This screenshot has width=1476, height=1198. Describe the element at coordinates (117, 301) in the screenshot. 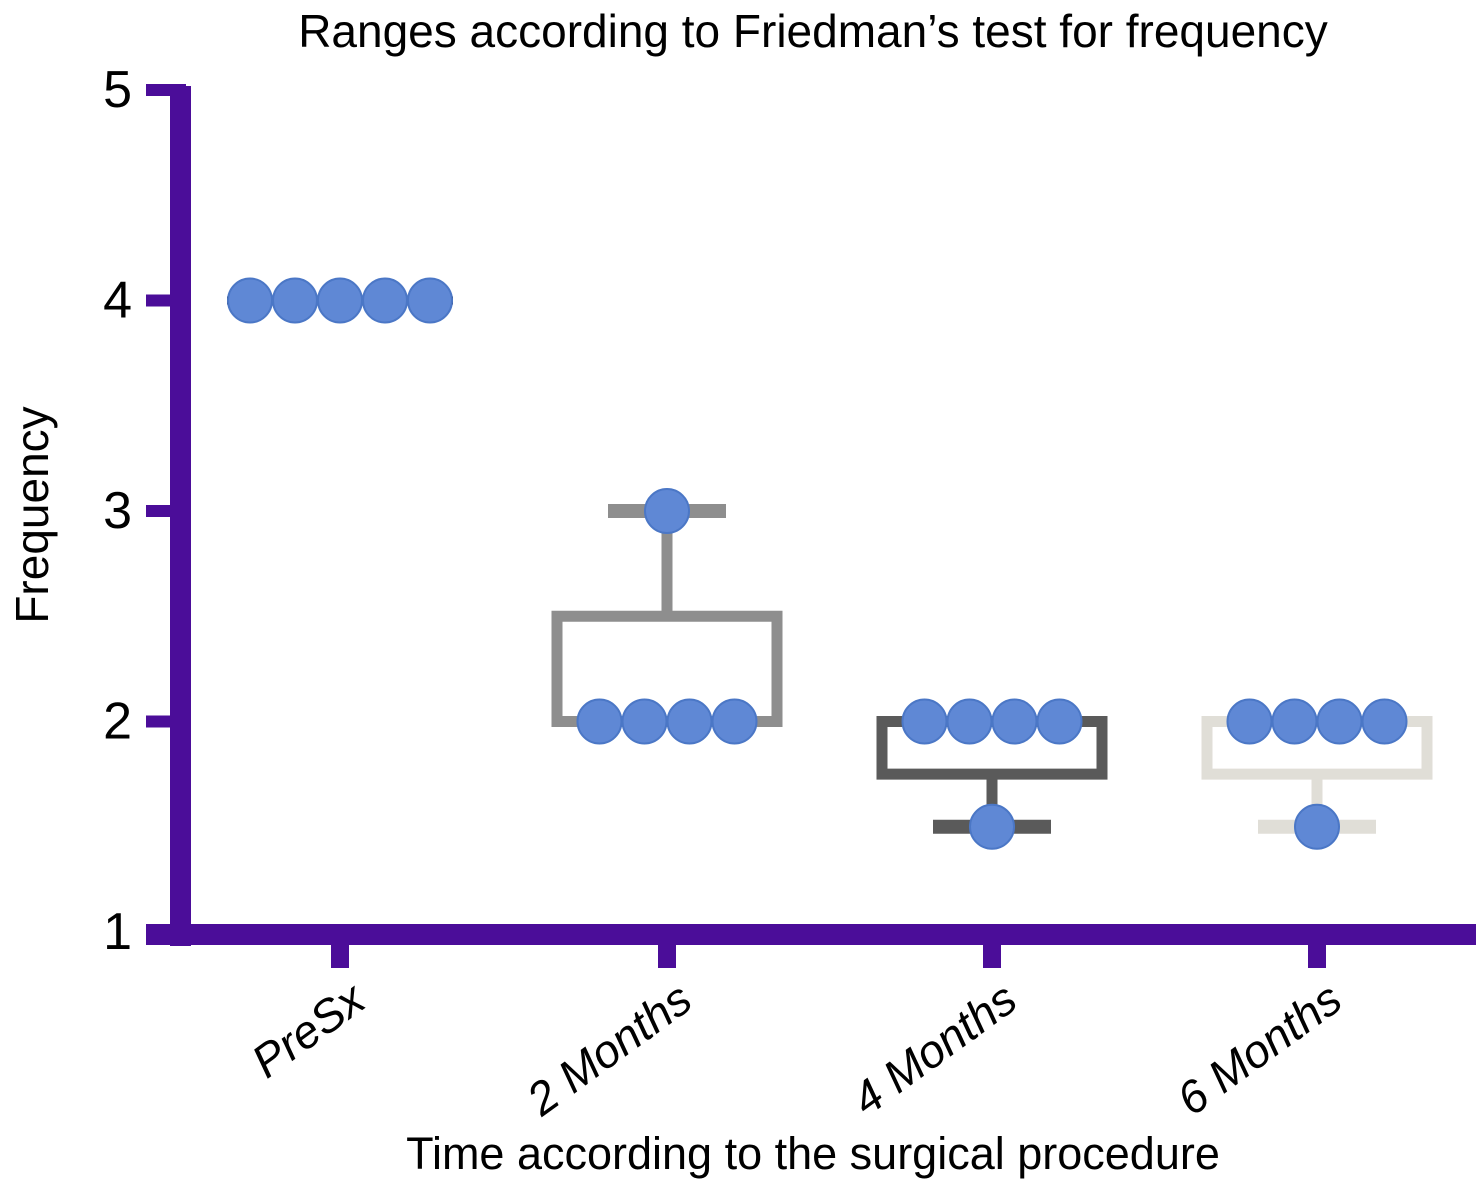

I see `y-tick-label: 4` at that location.